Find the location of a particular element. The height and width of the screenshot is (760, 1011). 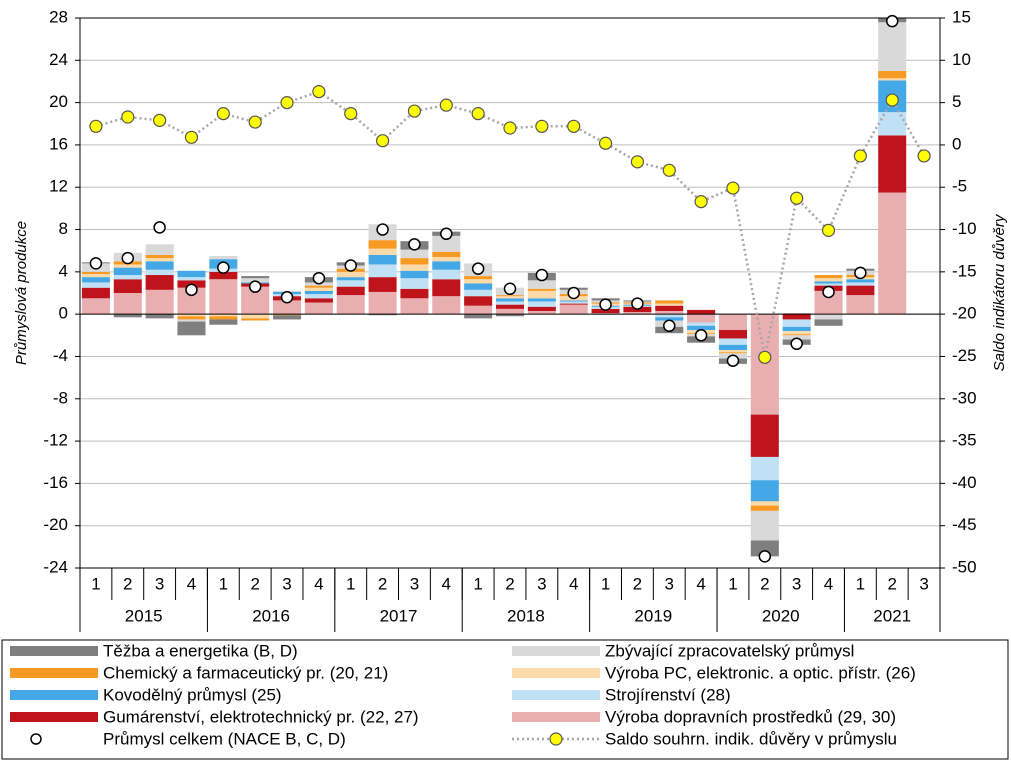

y-tick-label: 20 is located at coordinates (58, 101).